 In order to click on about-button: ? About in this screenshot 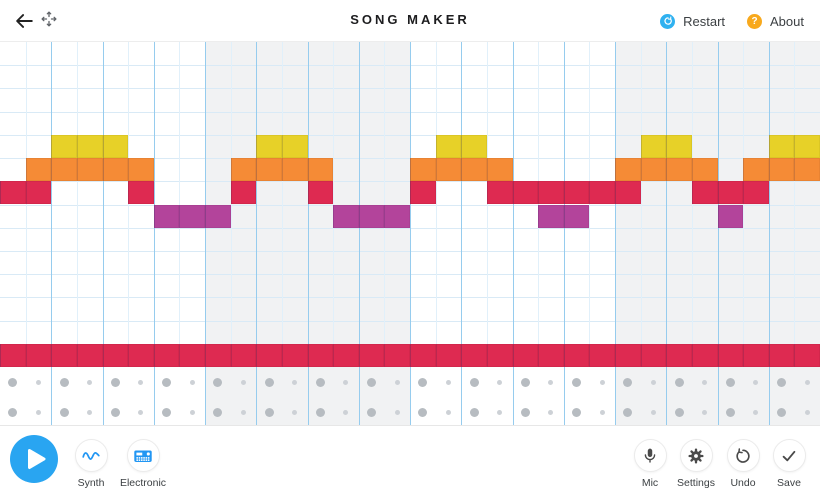, I will do `click(775, 21)`.